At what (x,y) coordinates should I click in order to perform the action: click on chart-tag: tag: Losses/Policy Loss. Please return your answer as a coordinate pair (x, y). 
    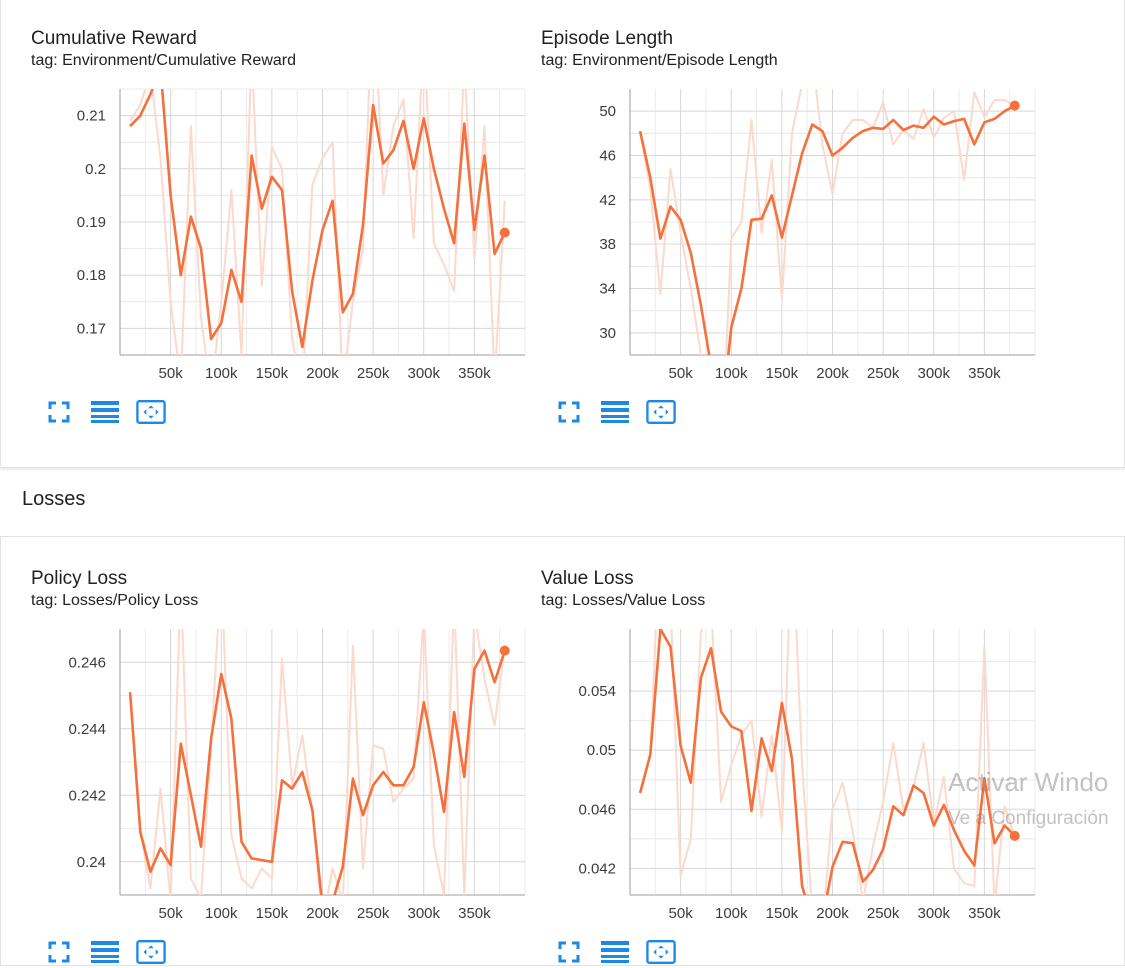
    Looking at the image, I should click on (115, 600).